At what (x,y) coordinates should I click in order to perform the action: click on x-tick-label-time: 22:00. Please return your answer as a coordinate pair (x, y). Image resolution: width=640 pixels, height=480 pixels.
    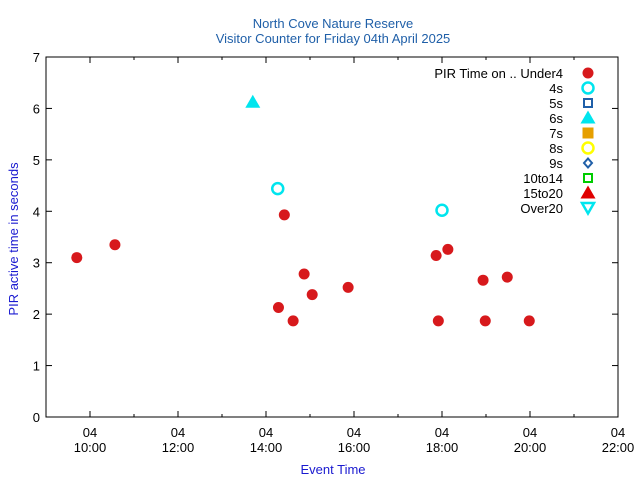
    Looking at the image, I should click on (618, 447).